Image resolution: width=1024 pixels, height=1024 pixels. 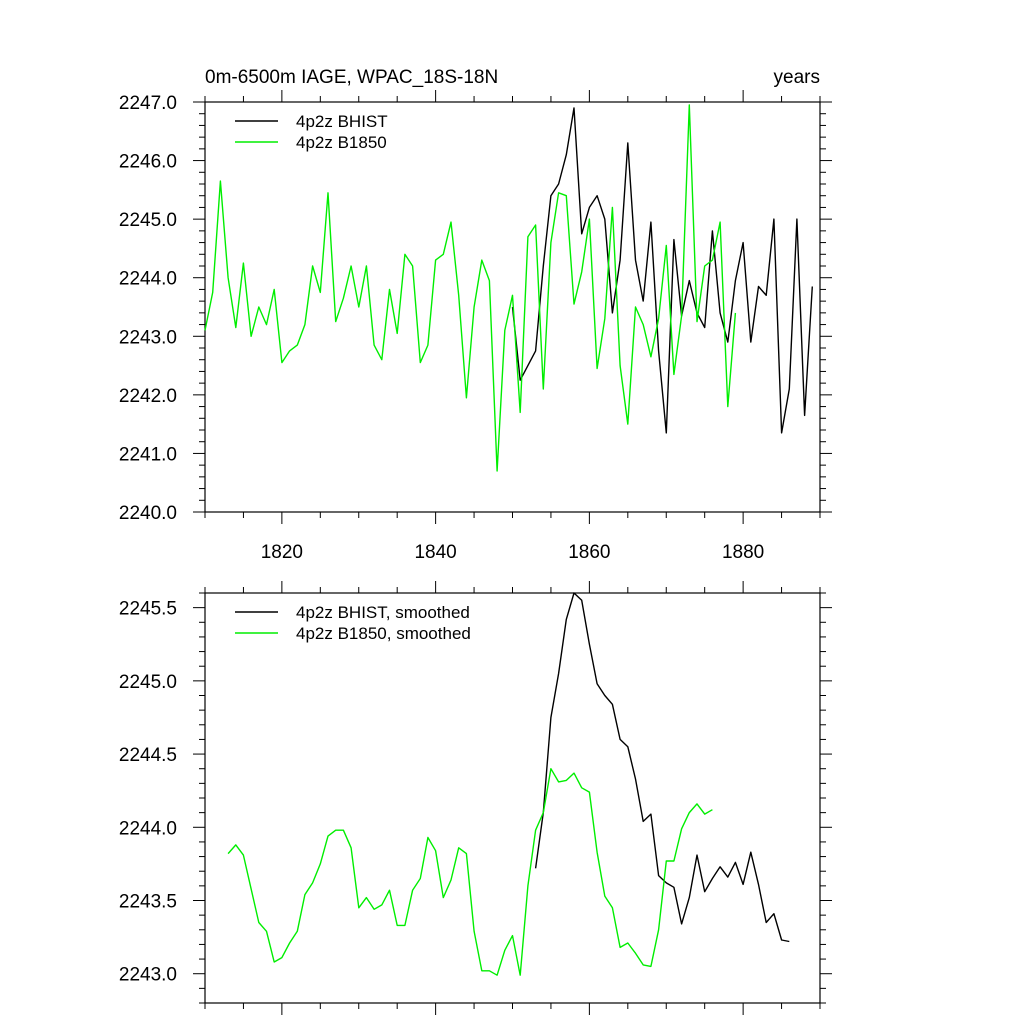 What do you see at coordinates (148, 902) in the screenshot?
I see `y-tick-label: 2243.5` at bounding box center [148, 902].